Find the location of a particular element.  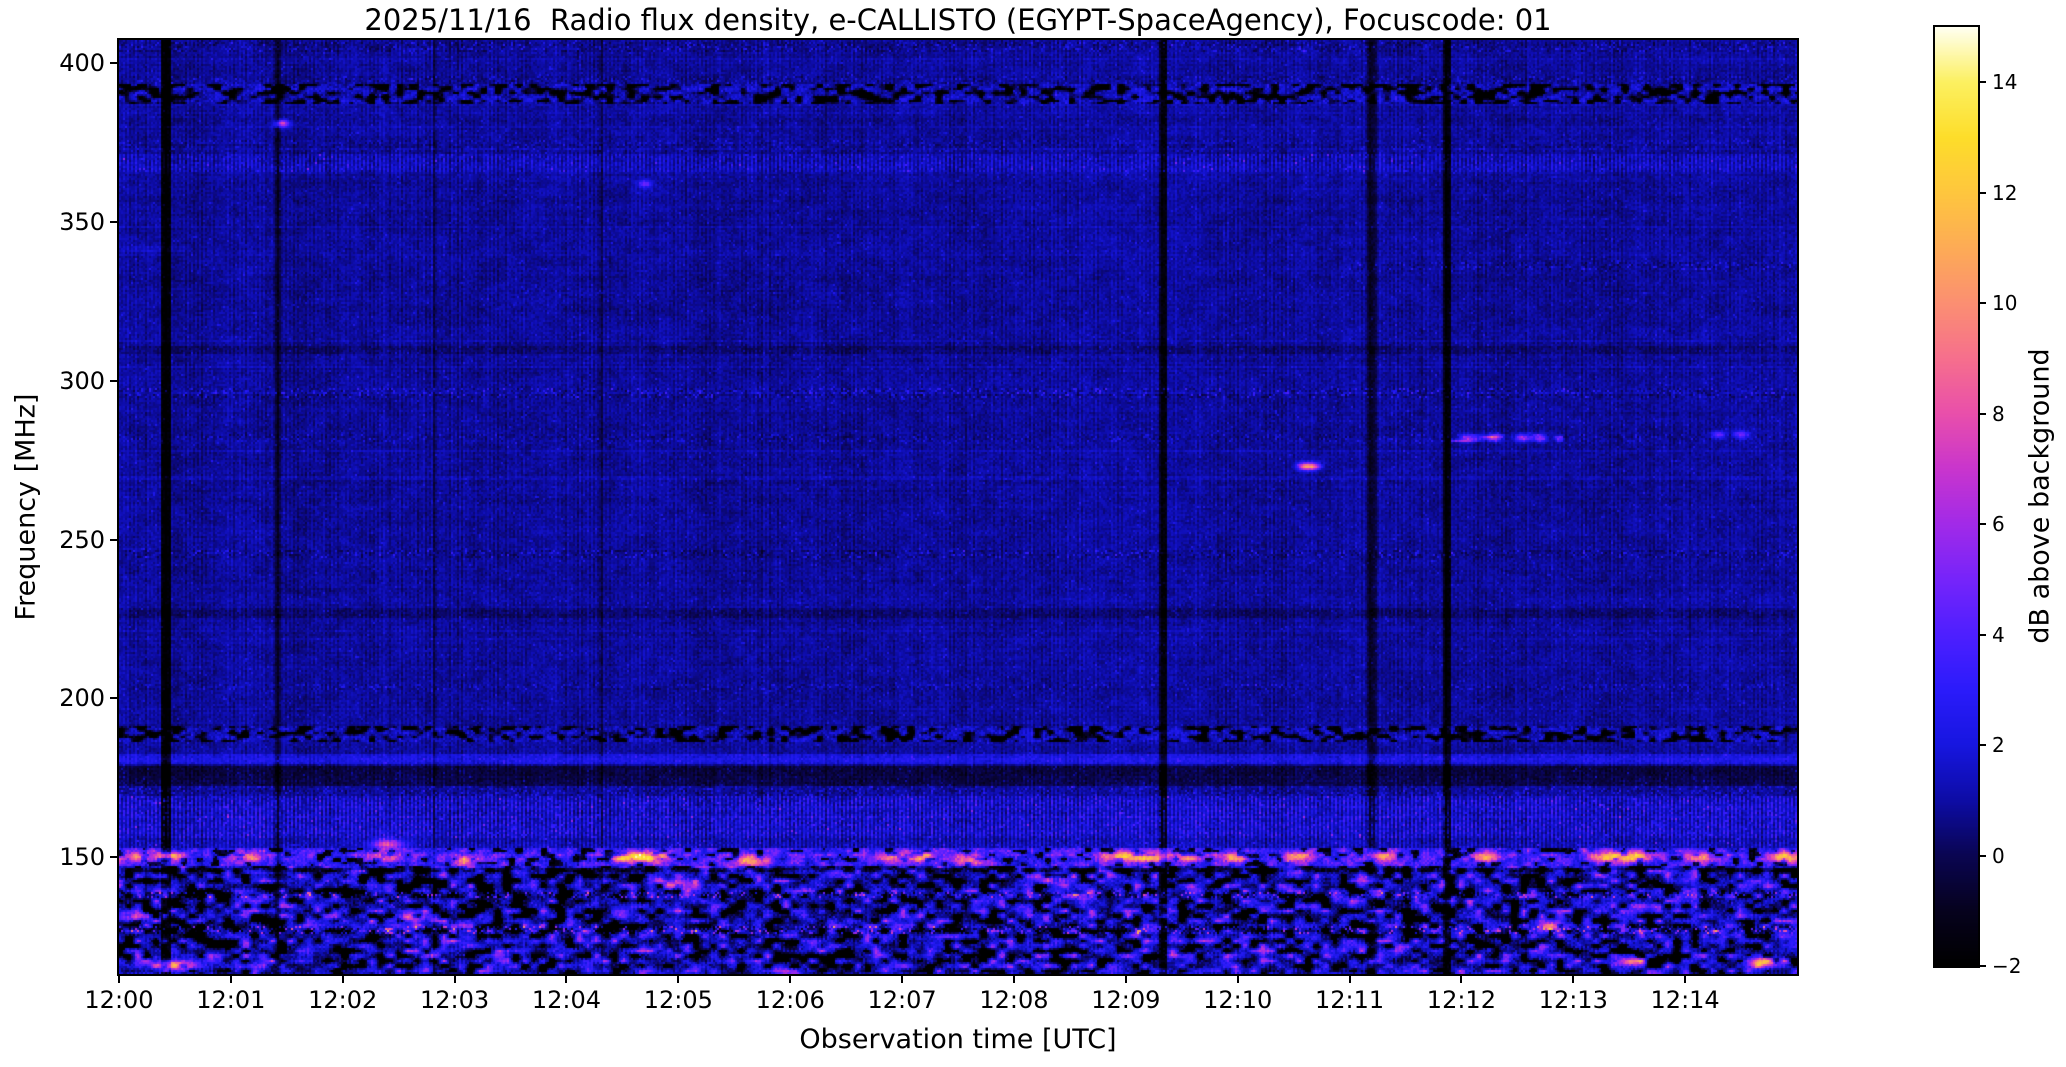

x-tick-label: 12:09 is located at coordinates (1126, 1000).